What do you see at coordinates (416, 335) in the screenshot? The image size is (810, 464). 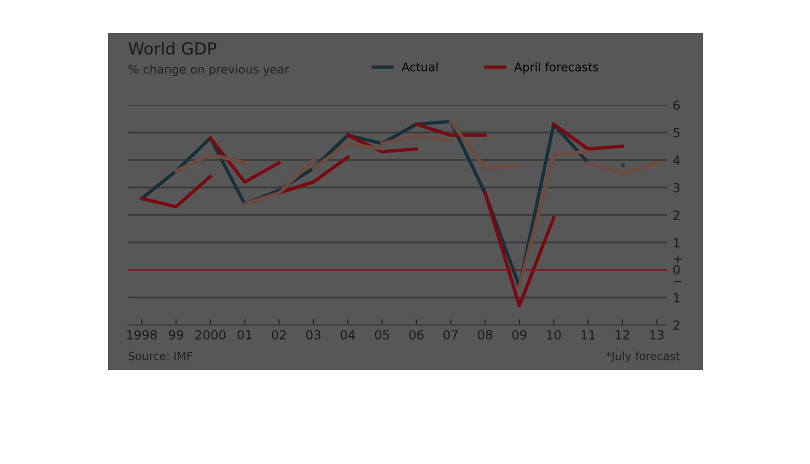 I see `x-tick-label: 06` at bounding box center [416, 335].